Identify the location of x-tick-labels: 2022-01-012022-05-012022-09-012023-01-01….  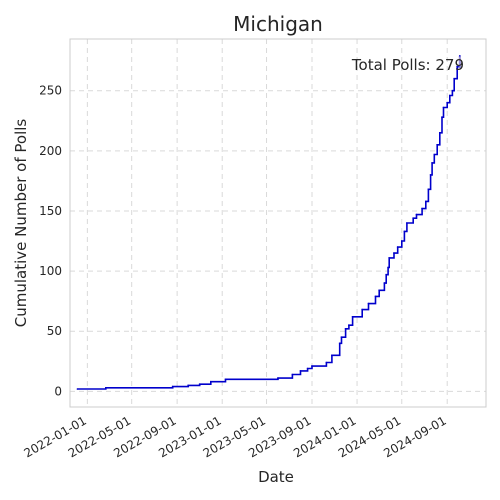
(234, 436).